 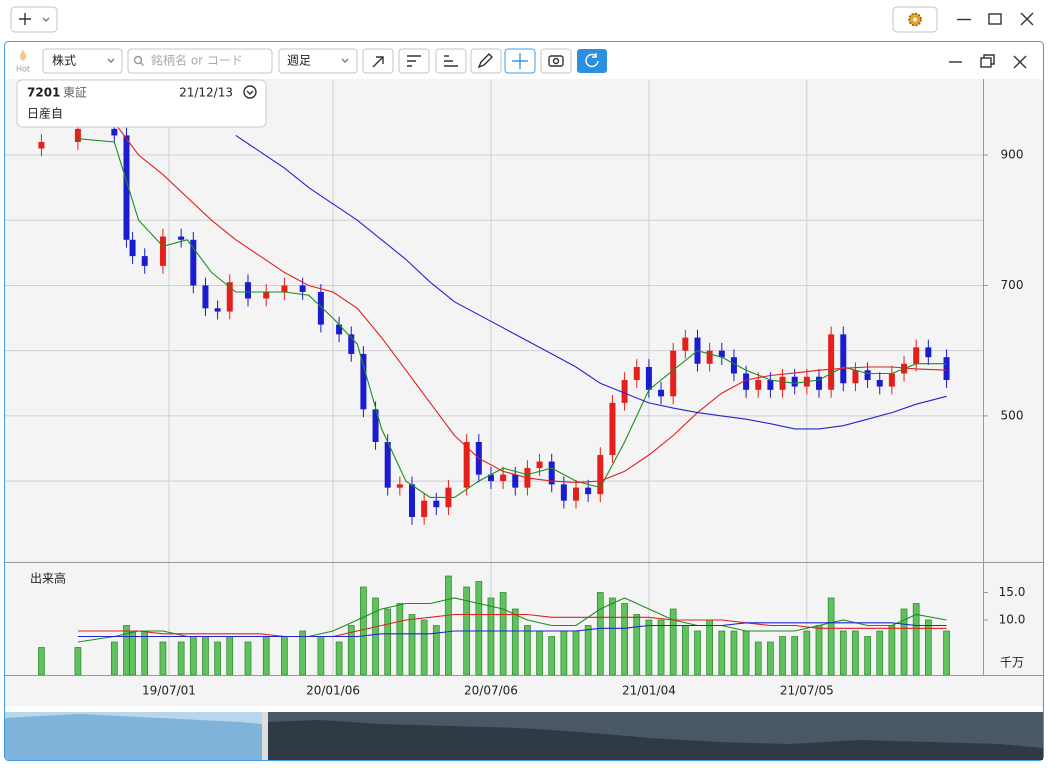 What do you see at coordinates (491, 691) in the screenshot?
I see `x-tick-label: 20/07/06` at bounding box center [491, 691].